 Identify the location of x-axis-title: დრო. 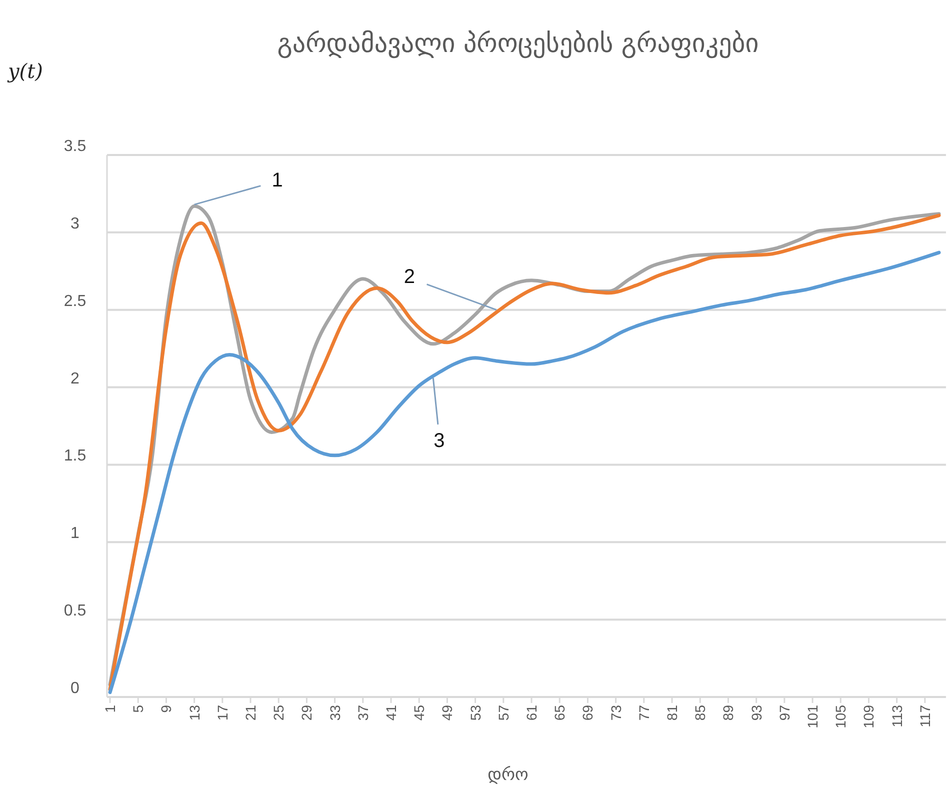
(508, 775).